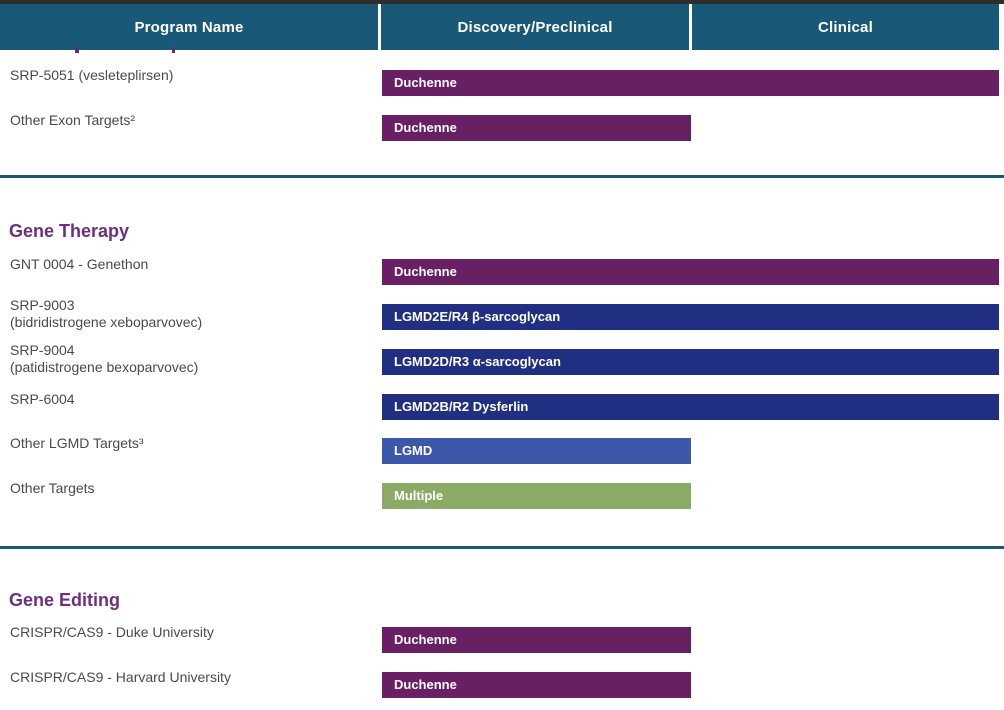 The image size is (1004, 710). Describe the element at coordinates (77, 443) in the screenshot. I see `program-label: Other LGMD Targets³` at that location.